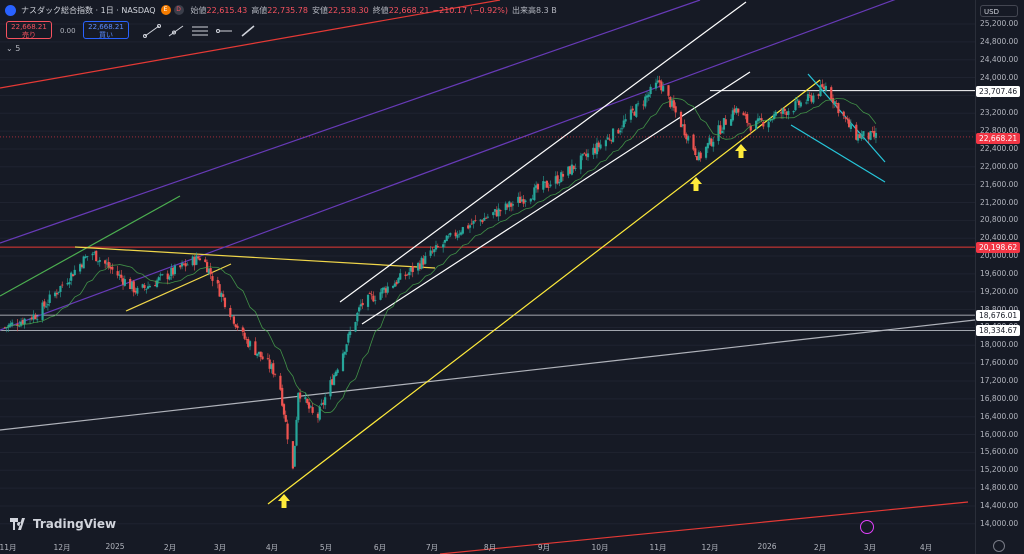 The image size is (1024, 554). I want to click on currency-label: USD, so click(991, 12).